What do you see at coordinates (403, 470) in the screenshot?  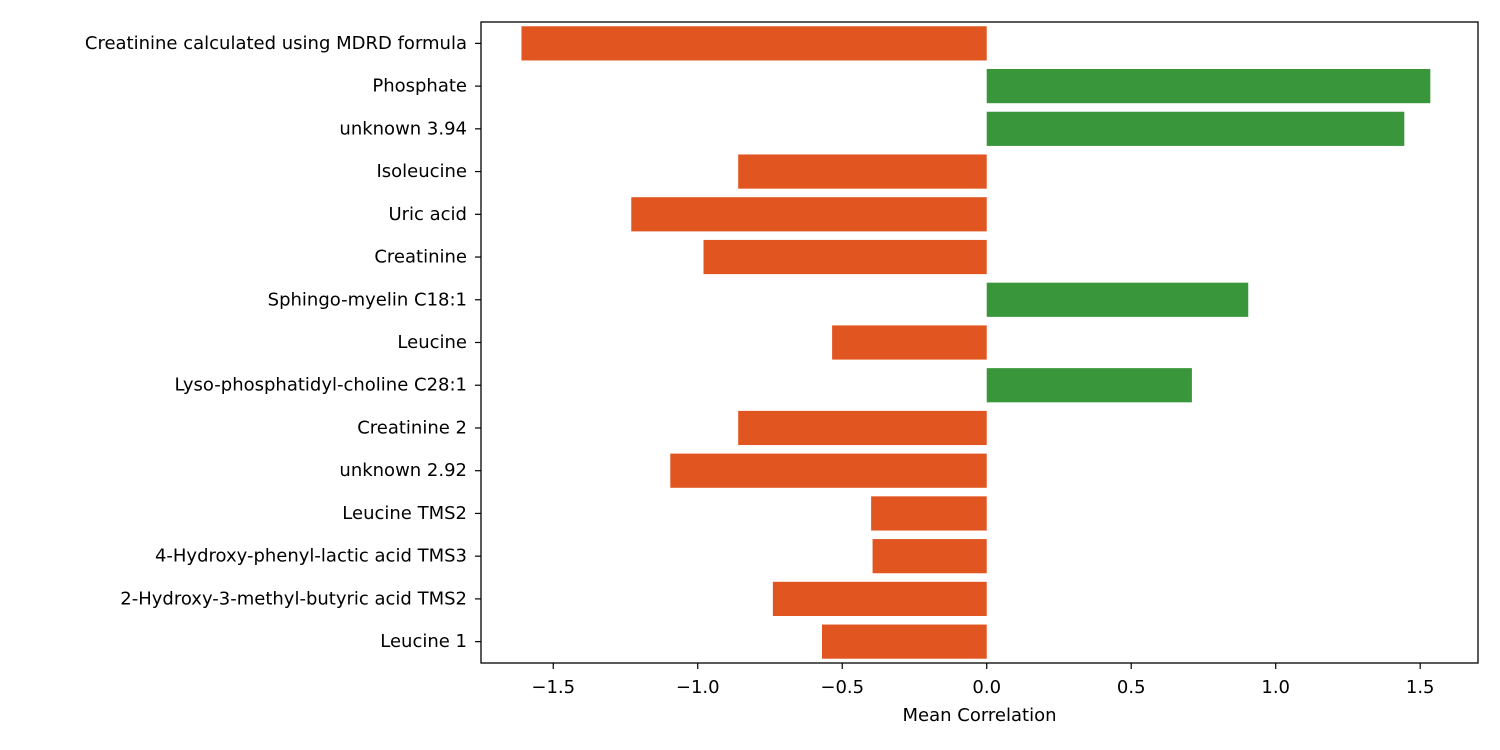 I see `category-label: unknown 2.92` at bounding box center [403, 470].